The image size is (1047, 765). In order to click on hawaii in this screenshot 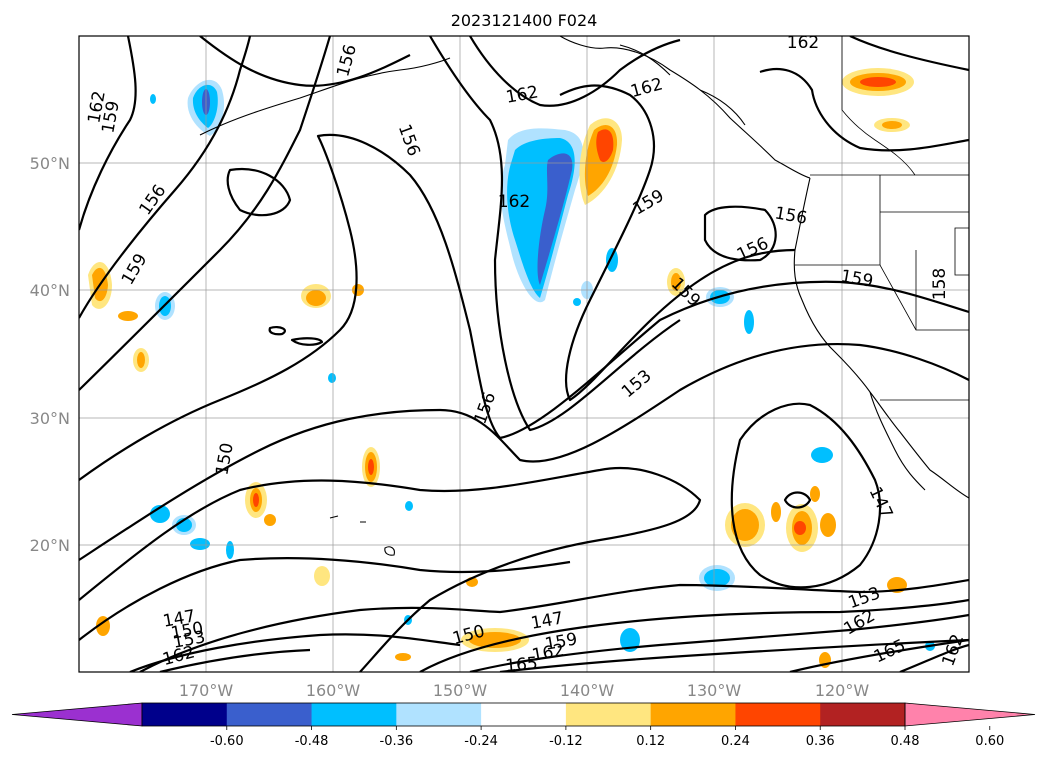, I will do `click(362, 535)`.